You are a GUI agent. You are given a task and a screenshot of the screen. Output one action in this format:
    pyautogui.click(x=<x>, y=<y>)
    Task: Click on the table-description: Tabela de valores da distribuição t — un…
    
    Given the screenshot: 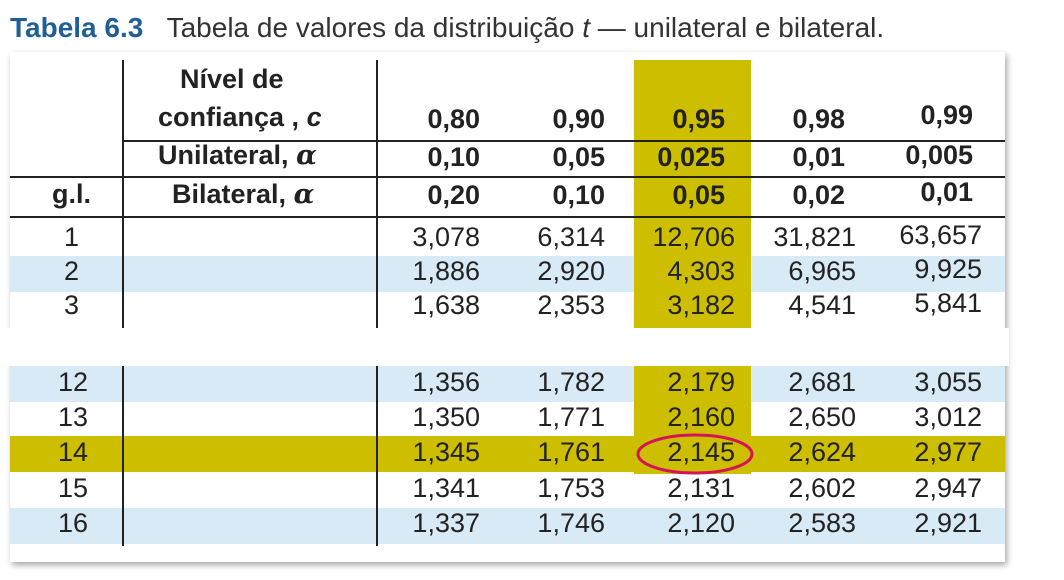 What is the action you would take?
    pyautogui.click(x=526, y=27)
    